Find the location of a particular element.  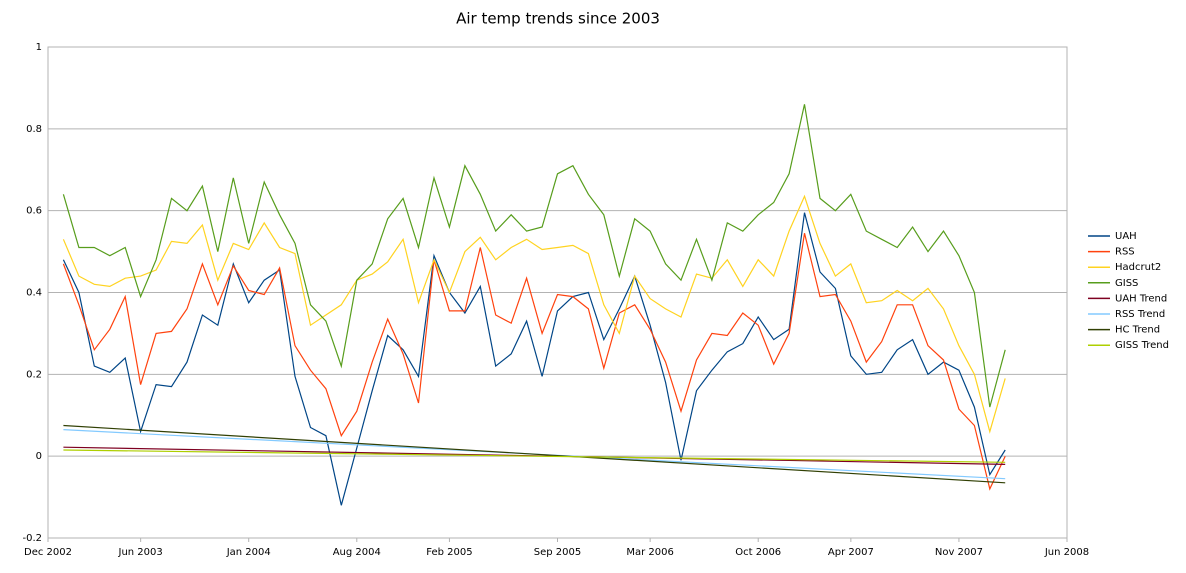

x-tick-label: Jun 2008 is located at coordinates (1066, 552).